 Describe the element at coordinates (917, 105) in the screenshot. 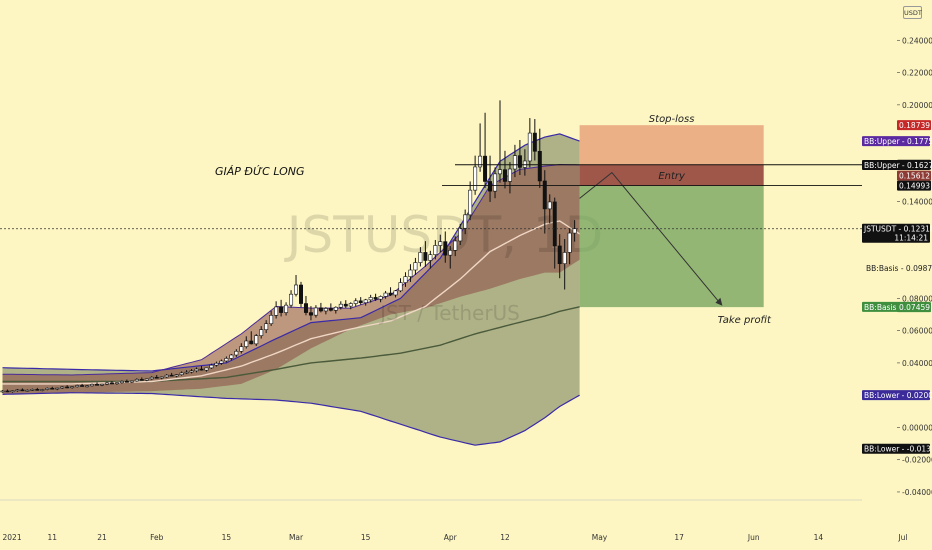

I see `y-tick-label: 0.20000` at that location.